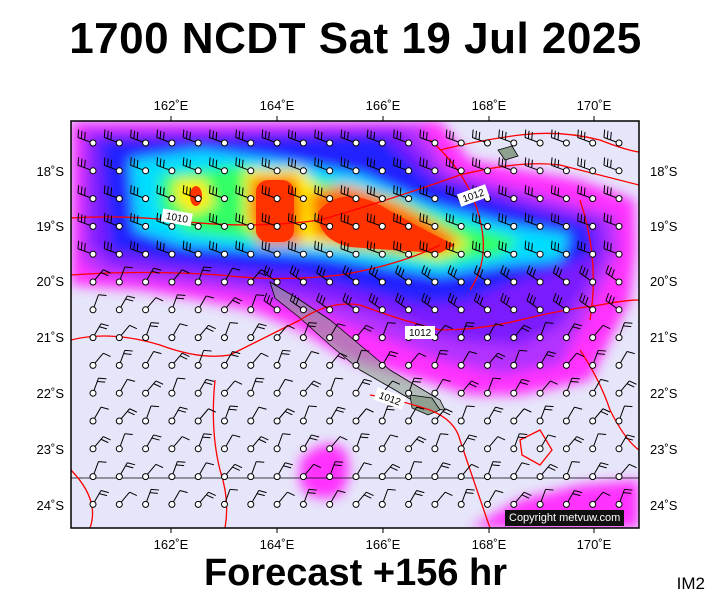 The width and height of the screenshot is (711, 600). What do you see at coordinates (171, 105) in the screenshot?
I see `lon-label: 162˚E` at bounding box center [171, 105].